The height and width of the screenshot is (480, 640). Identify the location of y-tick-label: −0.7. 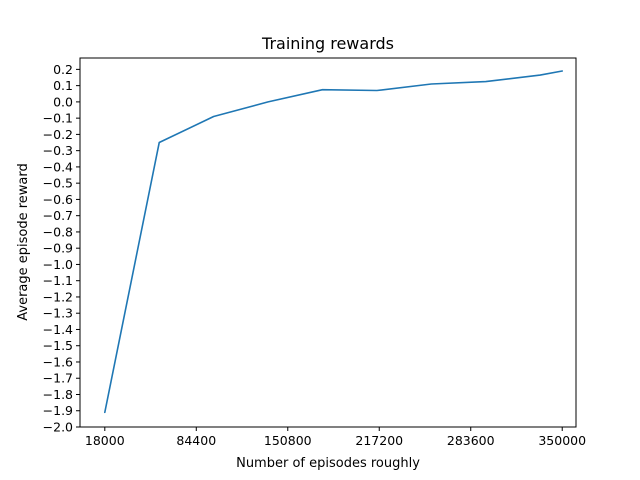
(58, 215).